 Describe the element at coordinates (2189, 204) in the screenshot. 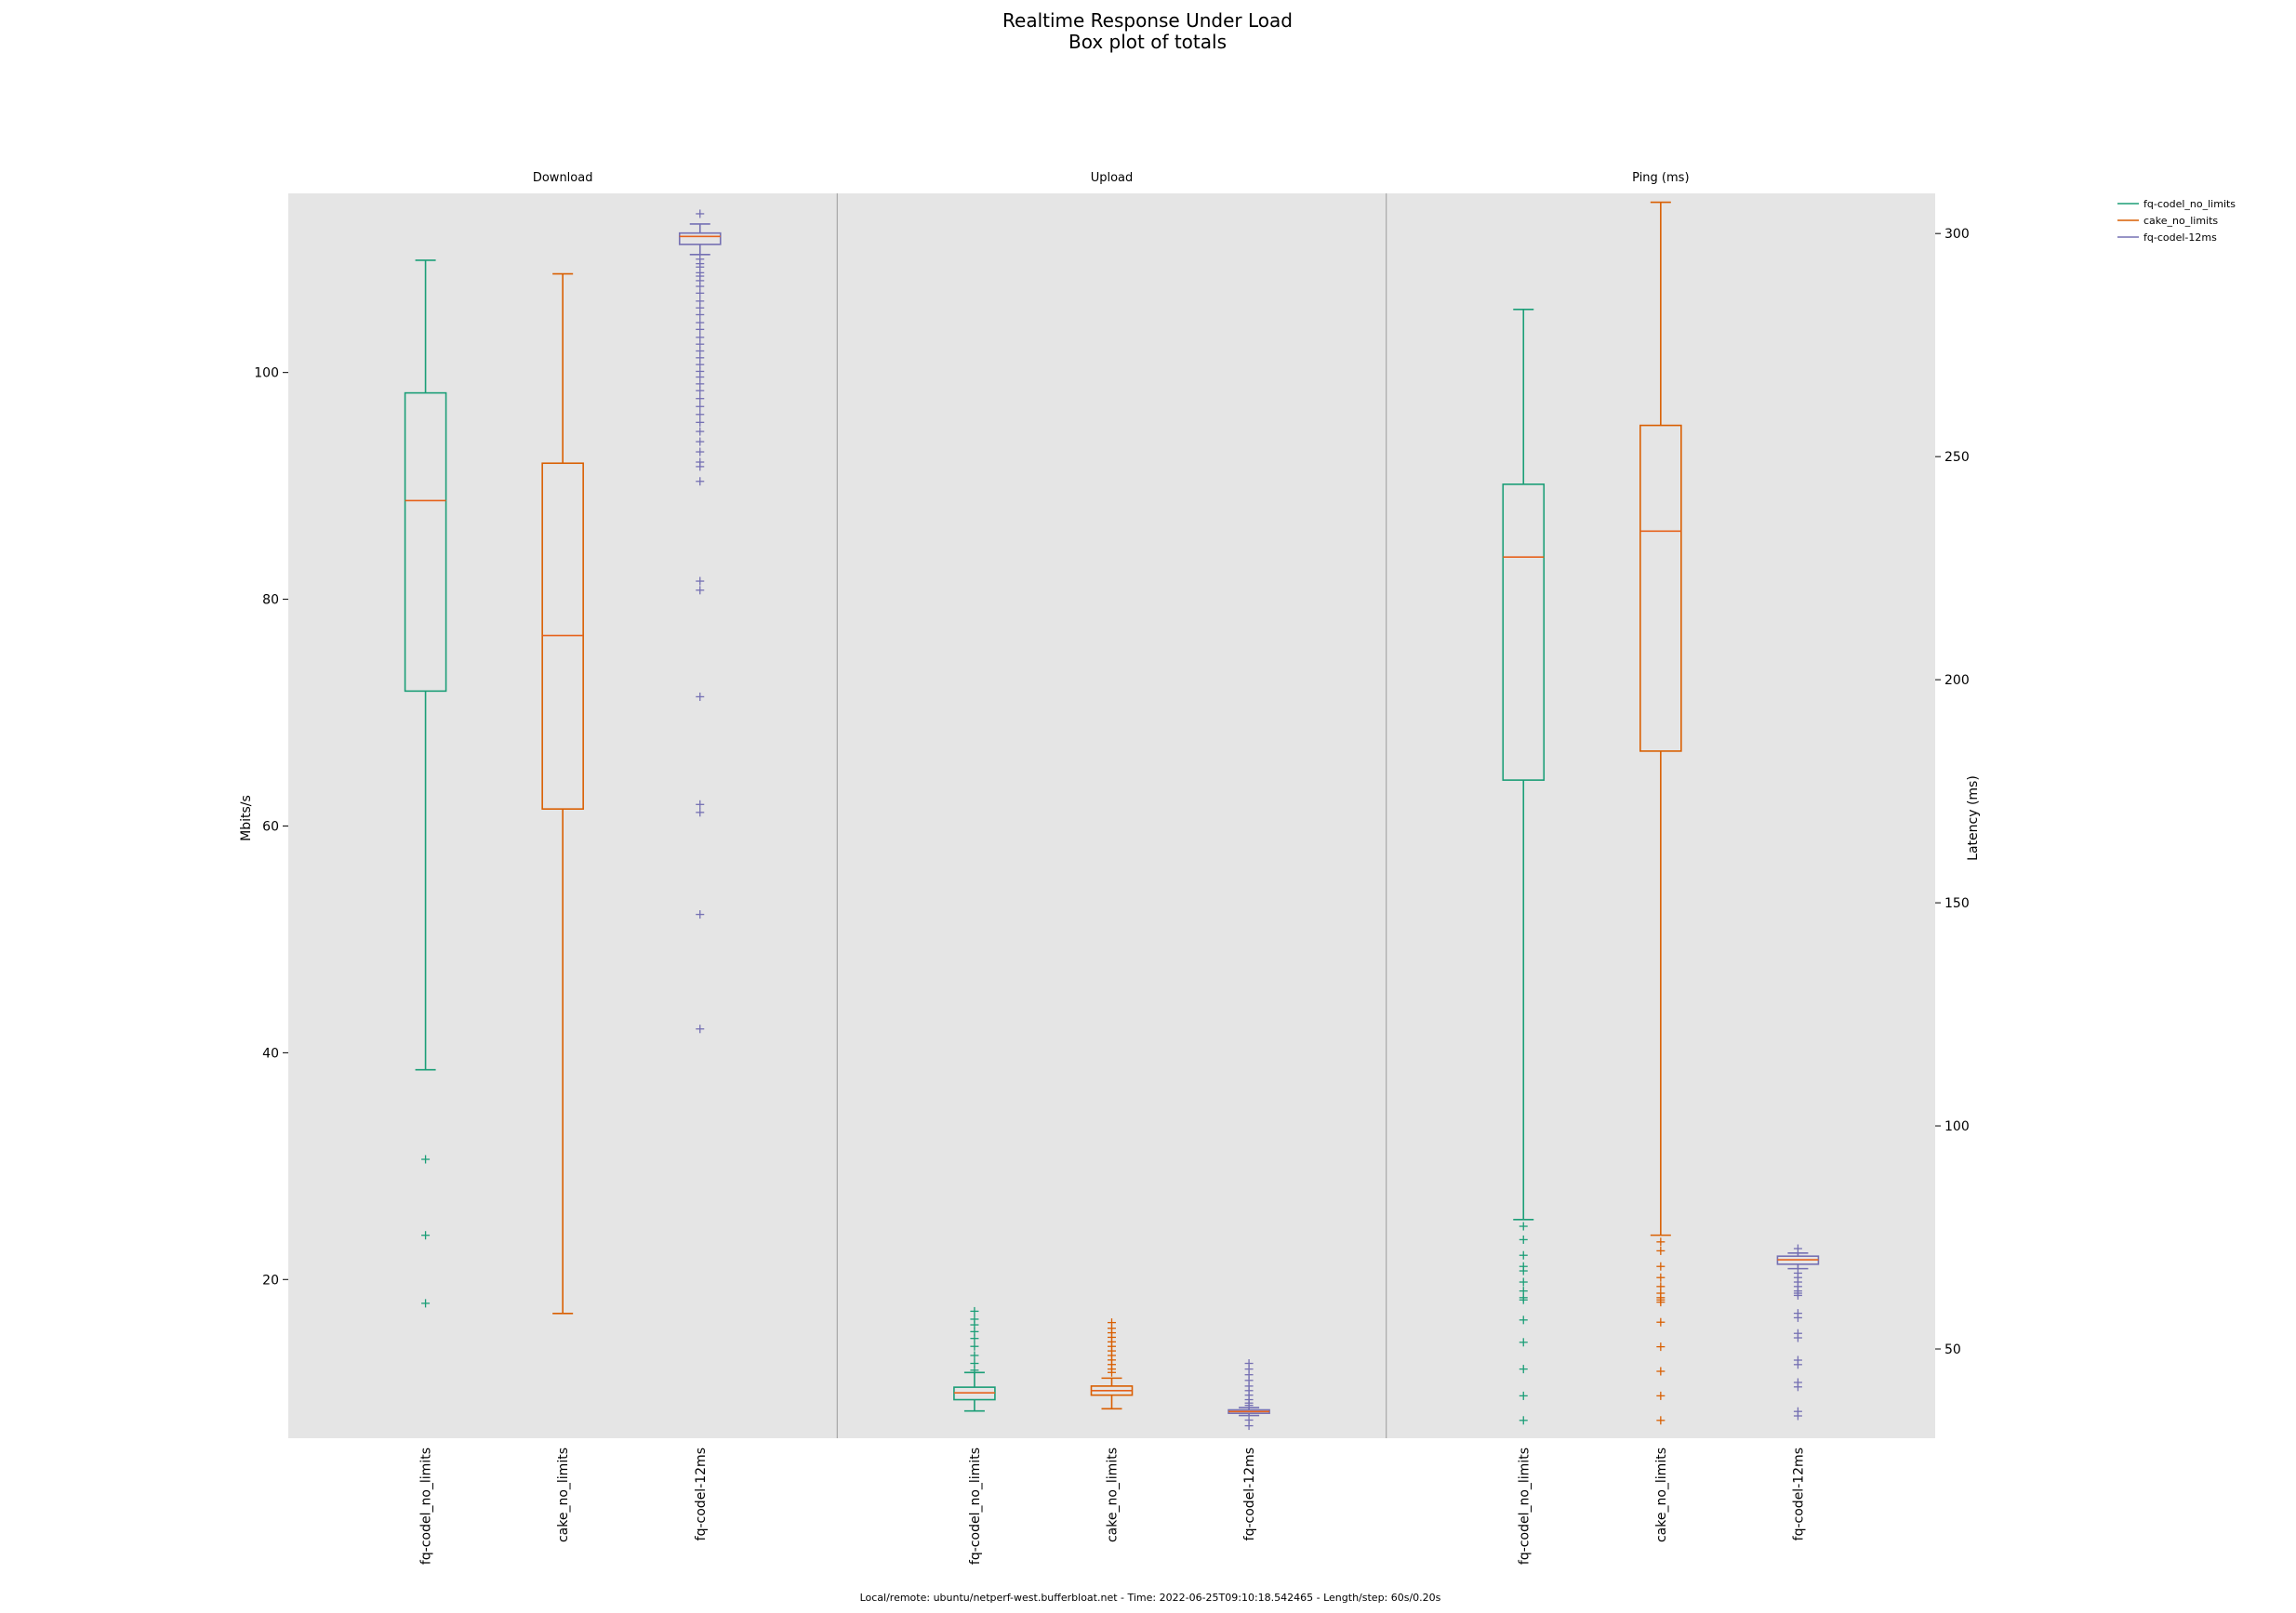

I see `legend-label: fq-codel_no_limits` at that location.